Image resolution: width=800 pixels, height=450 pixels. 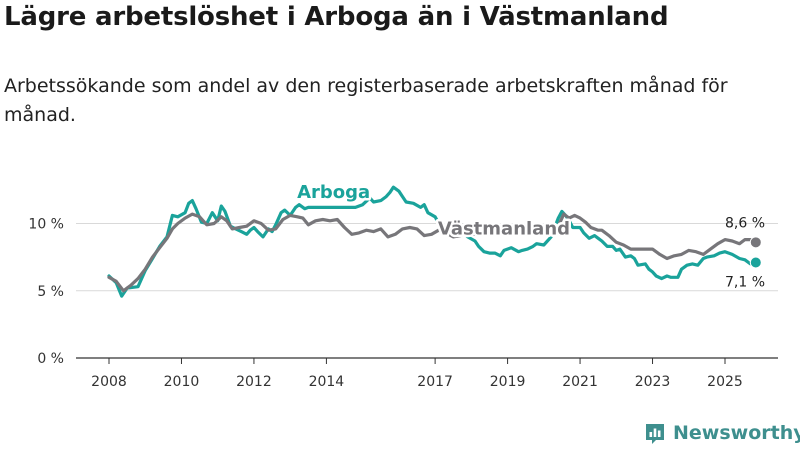 What do you see at coordinates (580, 382) in the screenshot?
I see `x-tick-label: 2021` at bounding box center [580, 382].